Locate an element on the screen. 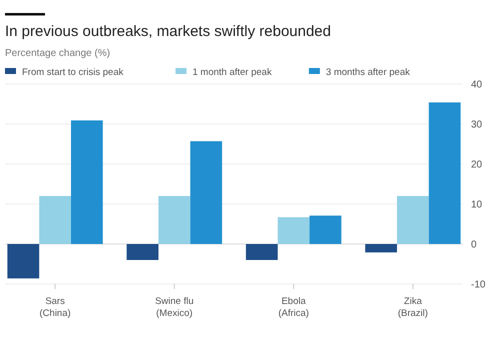 The height and width of the screenshot is (362, 500). chart-subtitle: Percentage change (%) is located at coordinates (57, 53).